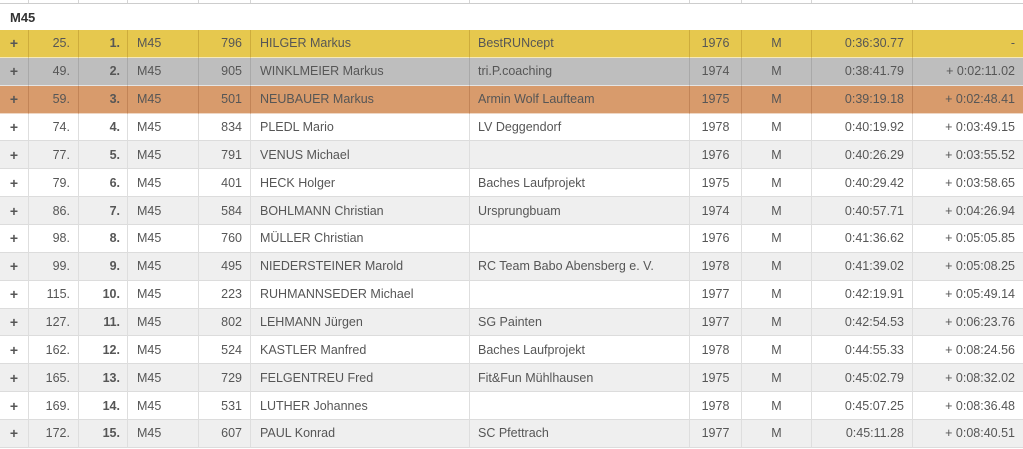 This screenshot has height=449, width=1023. What do you see at coordinates (54, 266) in the screenshot?
I see `overall-place: 99.` at bounding box center [54, 266].